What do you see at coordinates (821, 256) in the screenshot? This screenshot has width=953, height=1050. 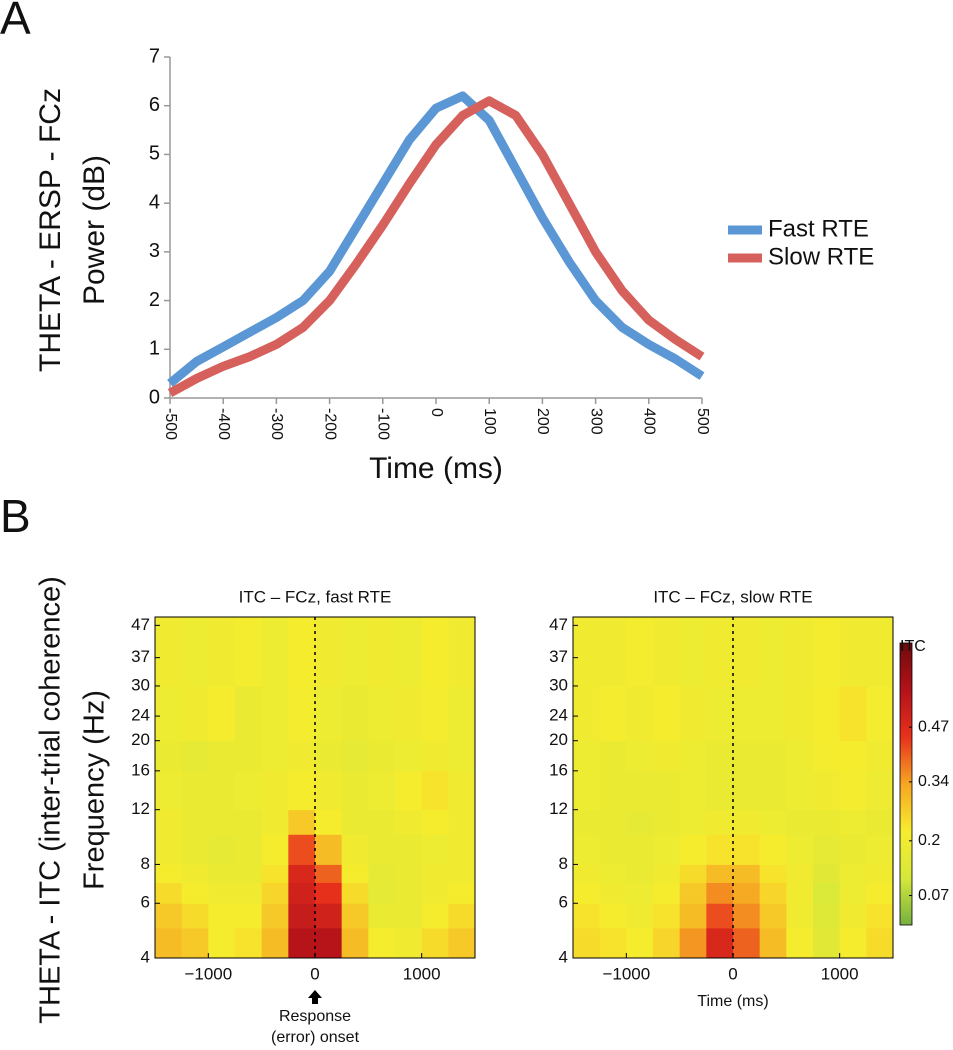 I see `legend-label: Slow RTE` at bounding box center [821, 256].